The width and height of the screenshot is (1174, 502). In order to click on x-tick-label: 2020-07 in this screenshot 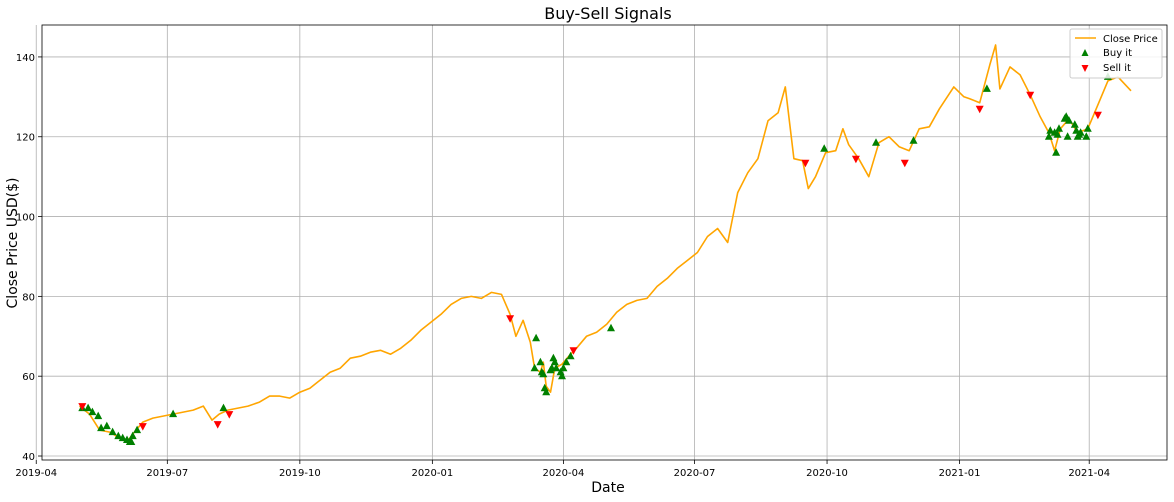, I will do `click(695, 473)`.